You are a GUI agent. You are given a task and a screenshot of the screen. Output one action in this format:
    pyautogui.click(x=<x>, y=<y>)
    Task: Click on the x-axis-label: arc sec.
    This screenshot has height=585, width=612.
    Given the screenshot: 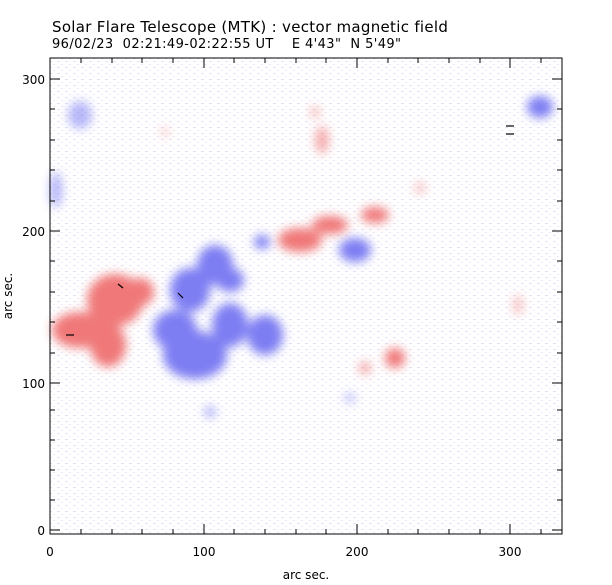 What is the action you would take?
    pyautogui.click(x=306, y=575)
    